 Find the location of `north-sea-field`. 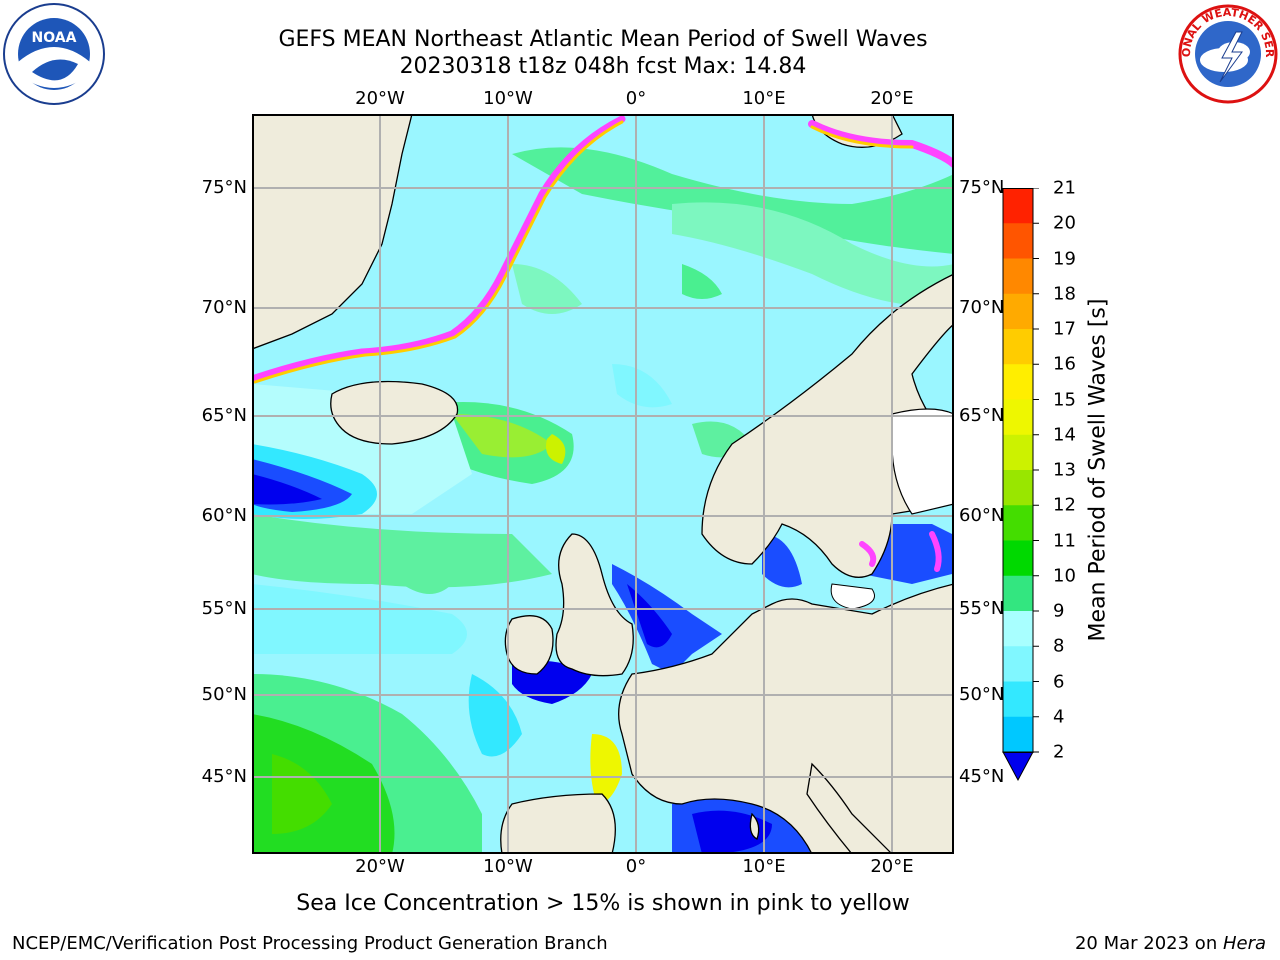

north-sea-field is located at coordinates (667, 619).